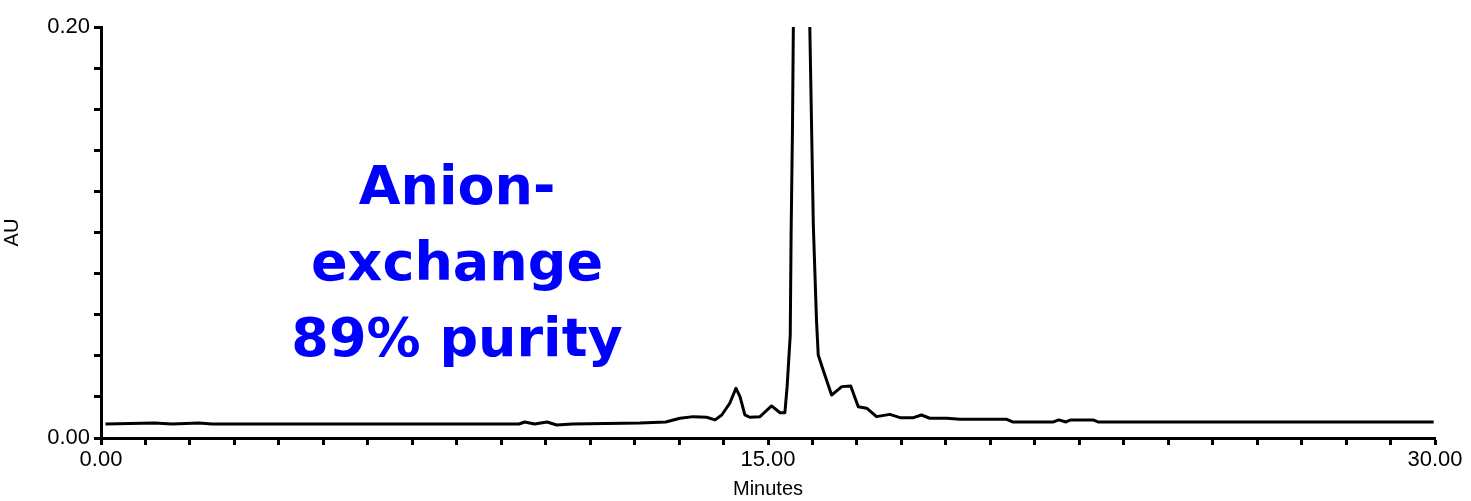 Image resolution: width=1471 pixels, height=501 pixels. What do you see at coordinates (1435, 459) in the screenshot?
I see `x-tick-label: 30.00` at bounding box center [1435, 459].